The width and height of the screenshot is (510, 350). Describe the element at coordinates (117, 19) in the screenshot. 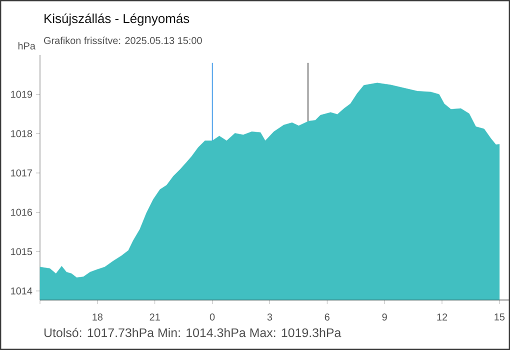

I see `chart-title: Kisújszállás - Légnyomás` at that location.